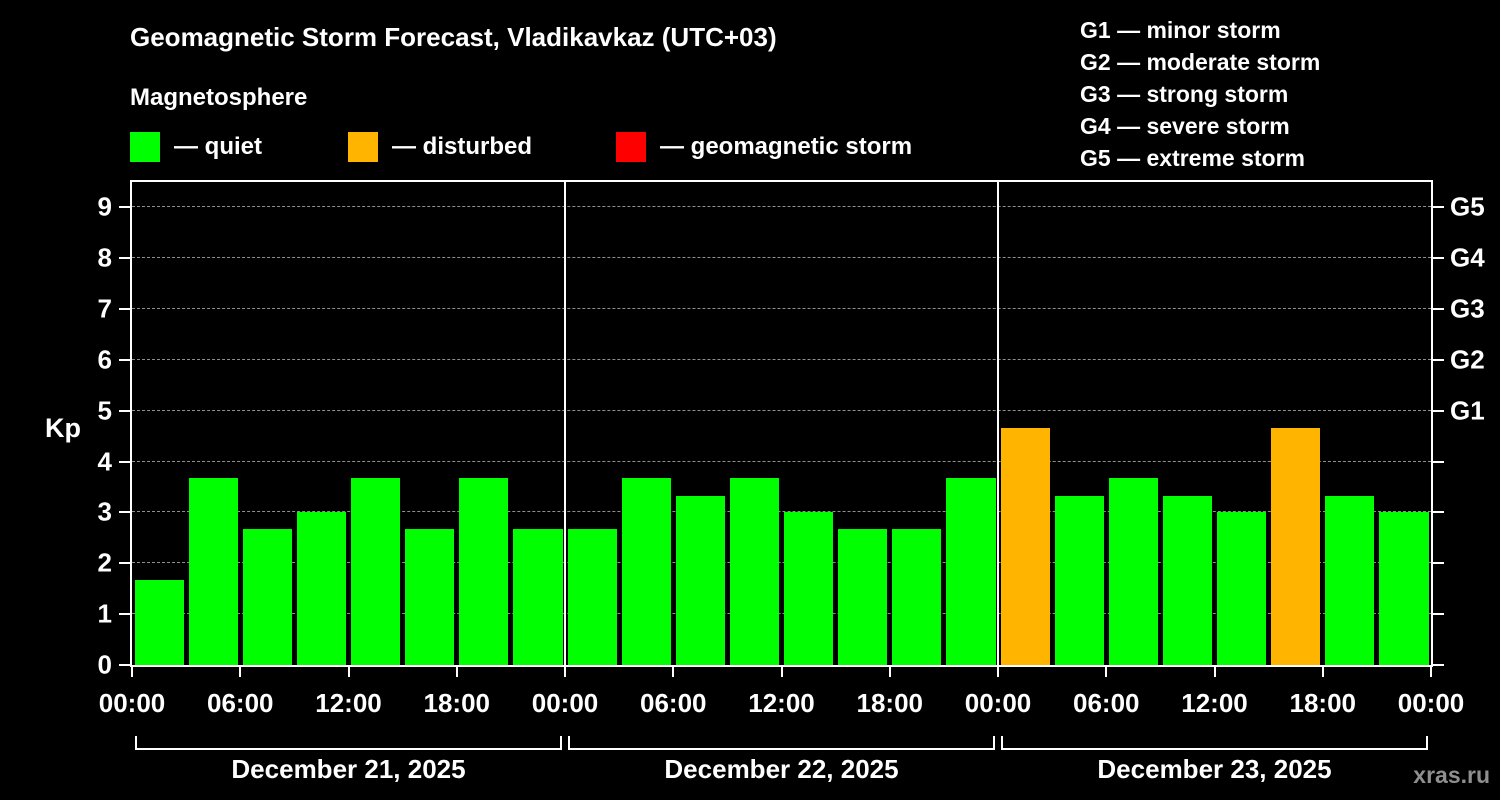  I want to click on y-tick-label: 8, so click(104, 257).